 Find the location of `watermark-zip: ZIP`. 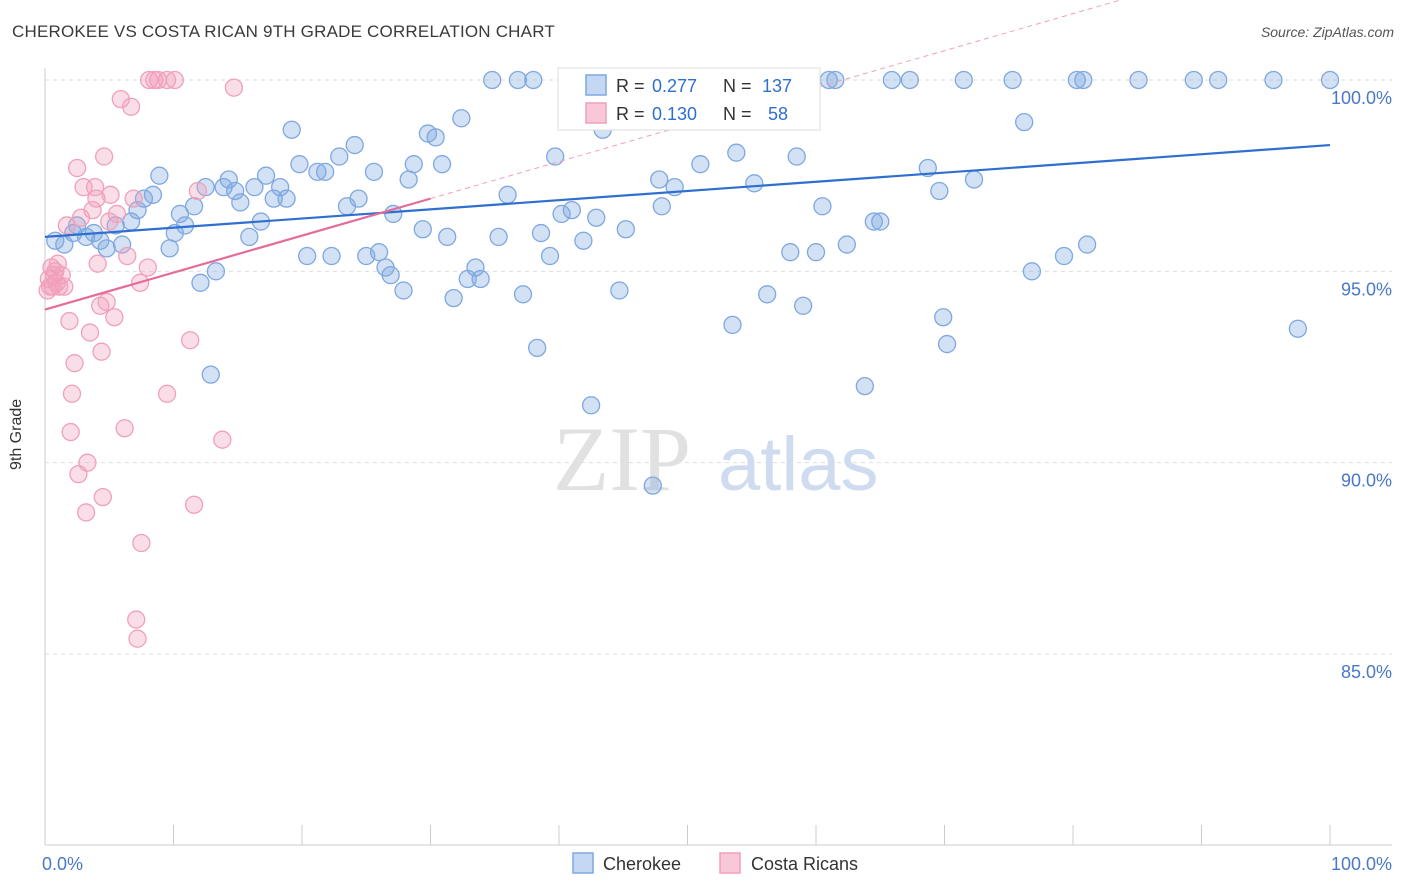

watermark-zip: ZIP is located at coordinates (622, 459).